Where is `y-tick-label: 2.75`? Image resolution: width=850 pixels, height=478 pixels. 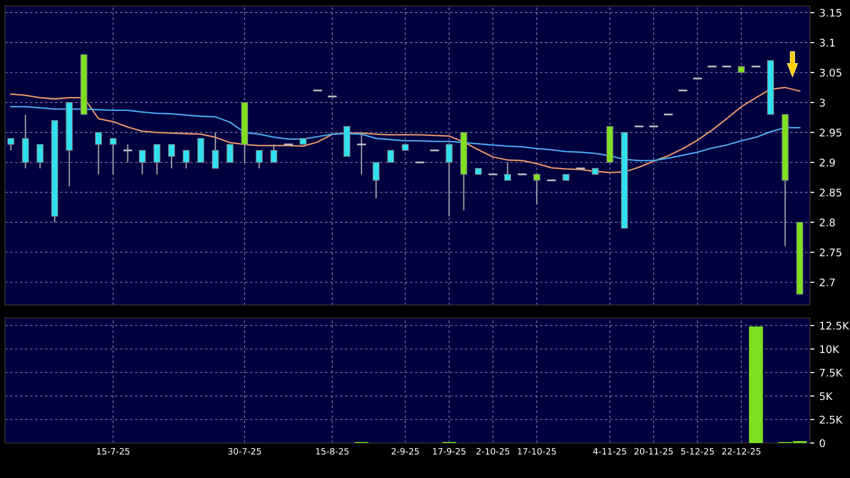
y-tick-label: 2.75 is located at coordinates (831, 252).